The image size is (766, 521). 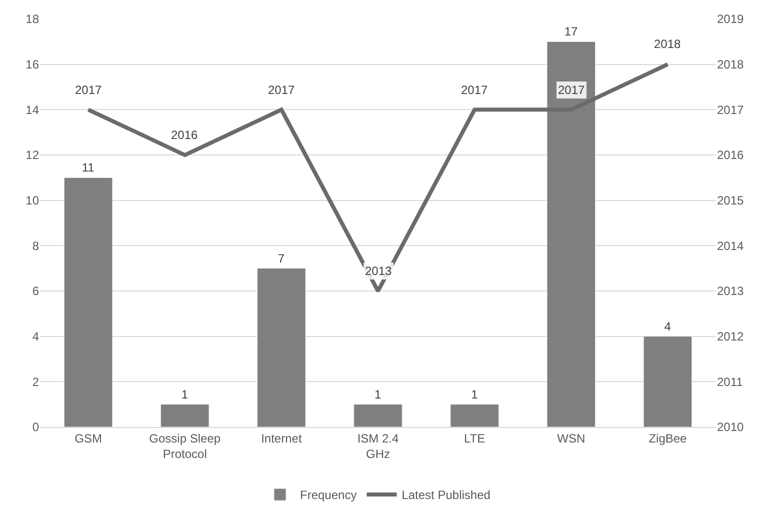 I want to click on x-tick-label: LTE, so click(x=475, y=438).